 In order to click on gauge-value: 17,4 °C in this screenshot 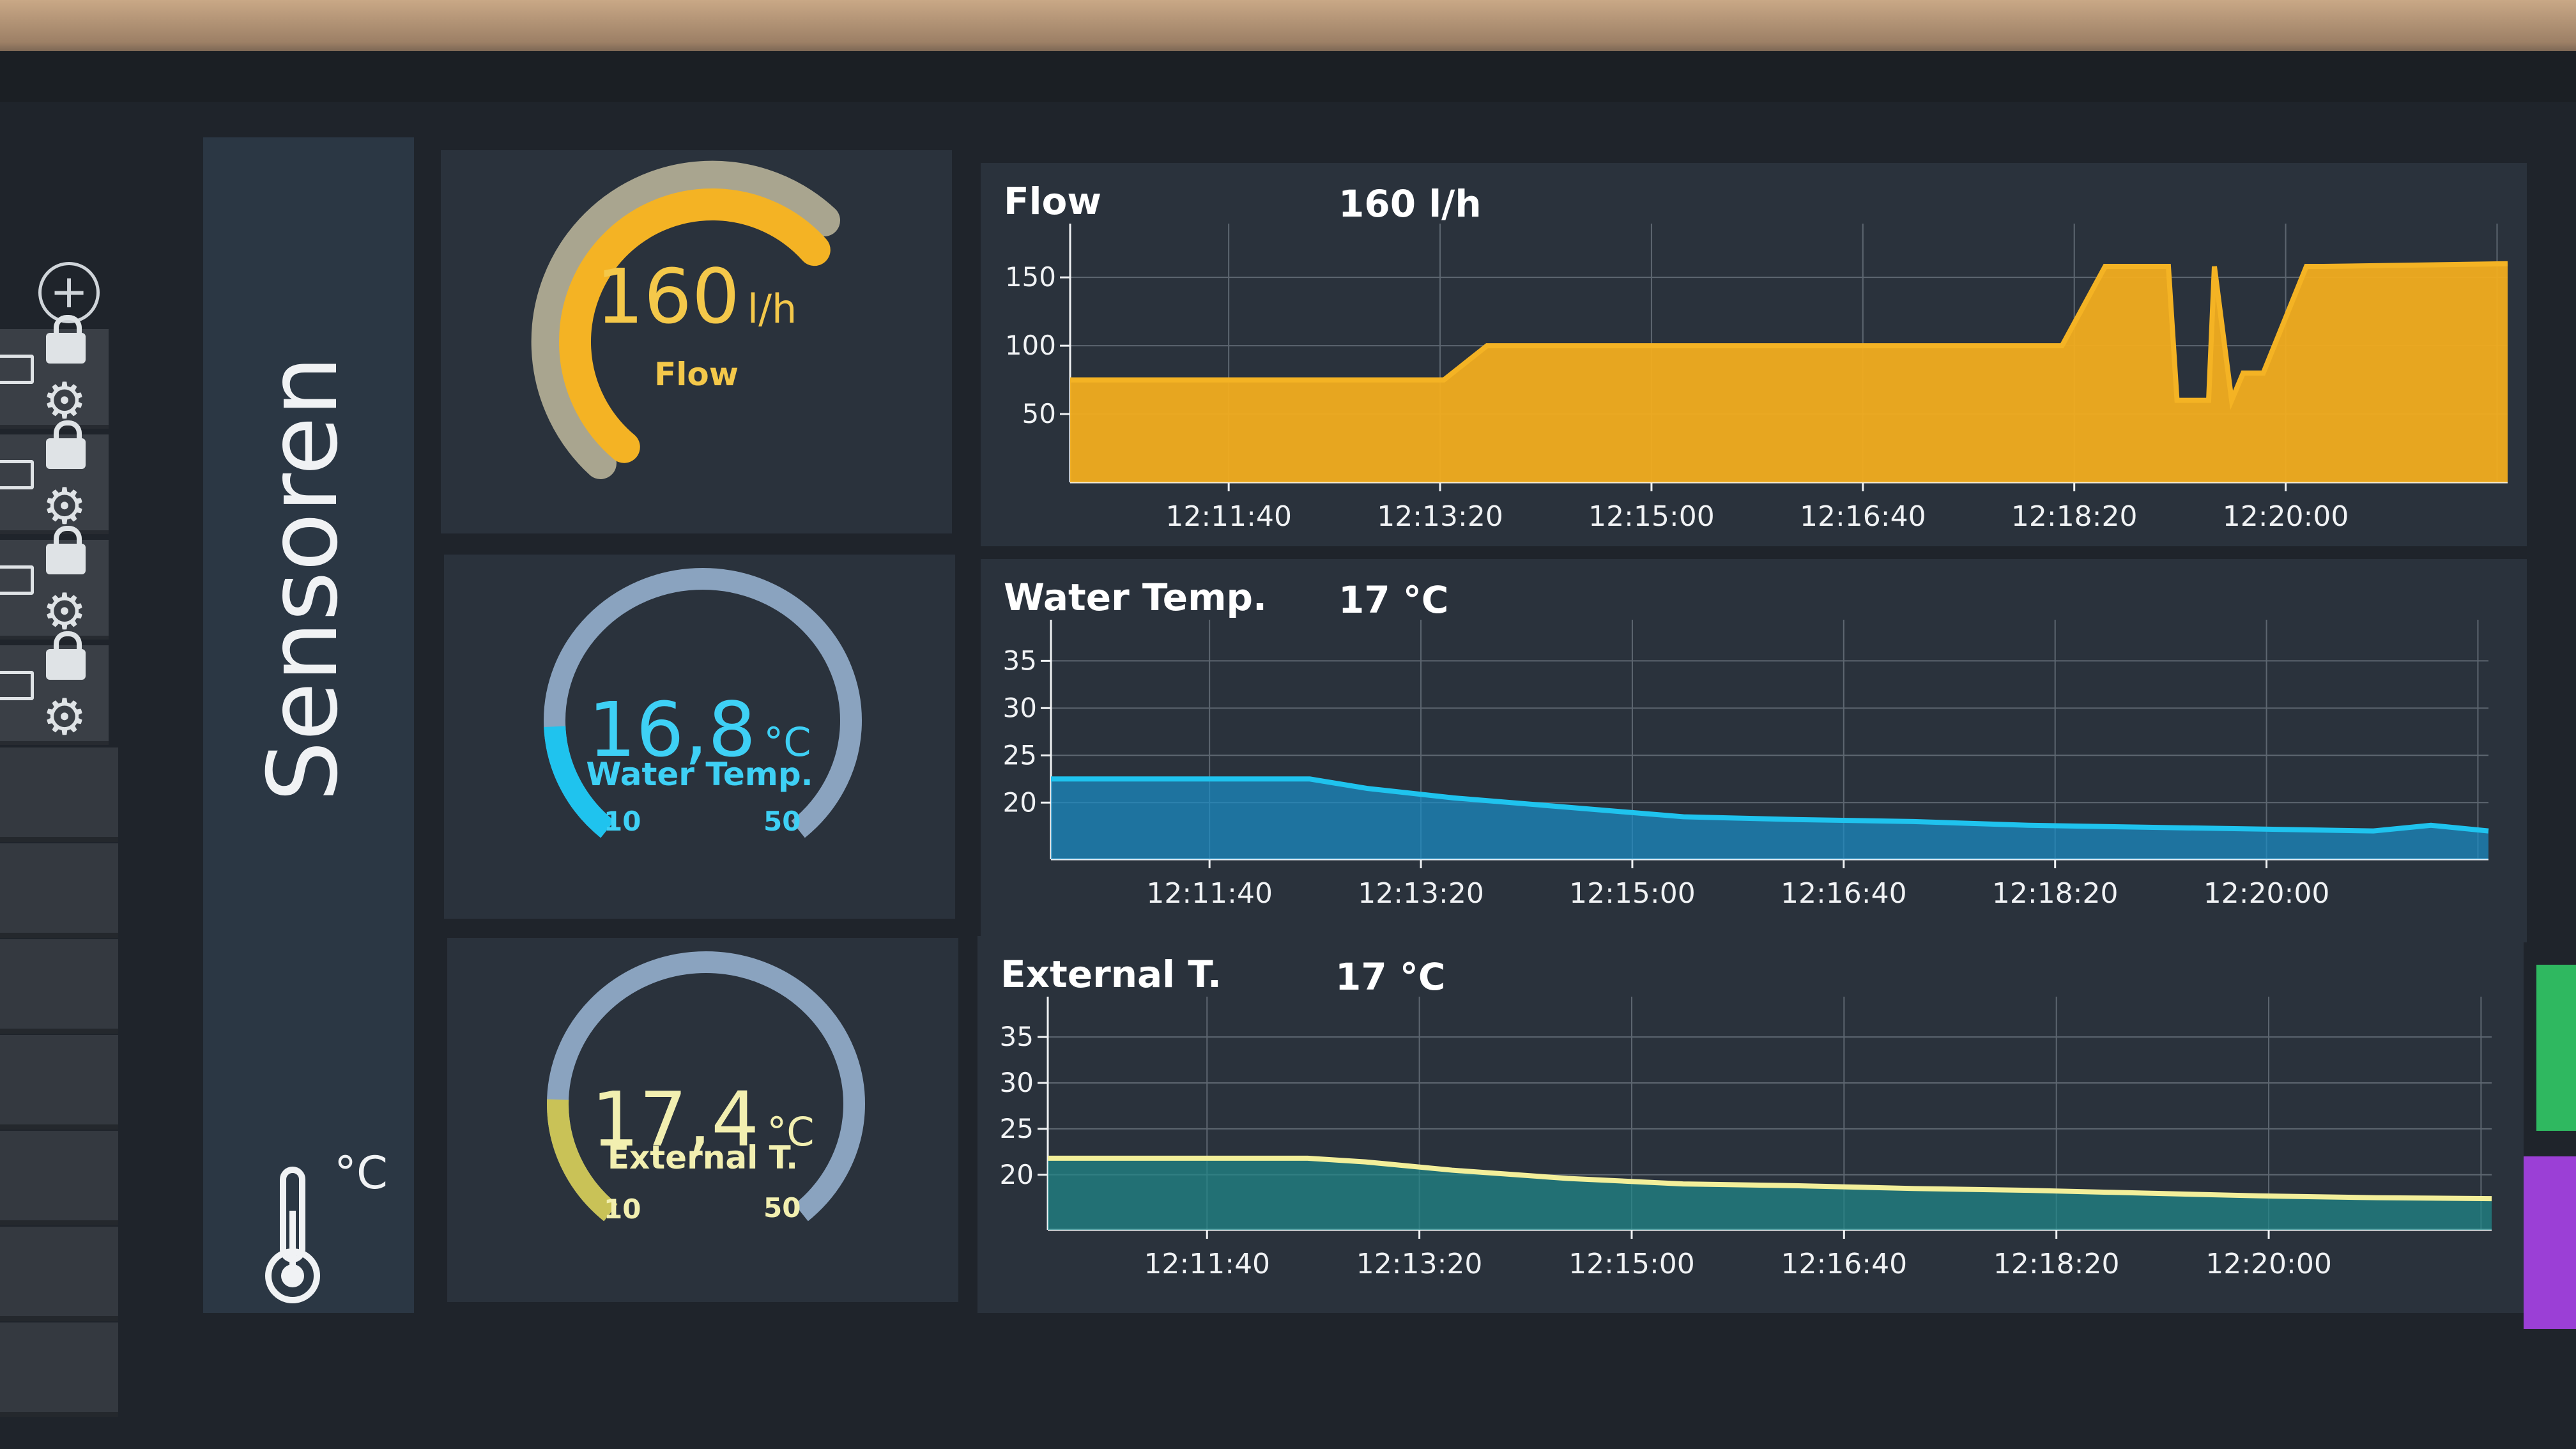, I will do `click(702, 1119)`.